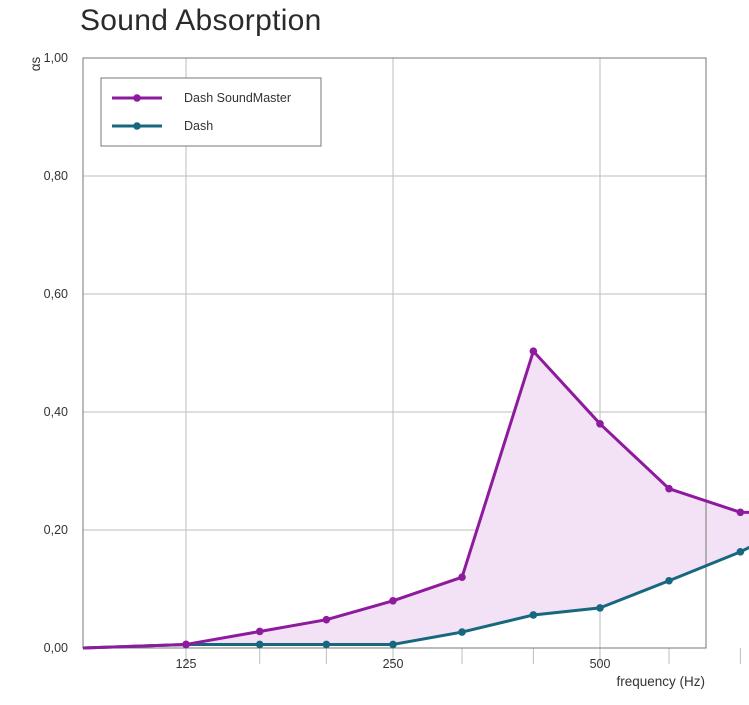 The height and width of the screenshot is (705, 749). I want to click on x-tick-label: 125, so click(186, 664).